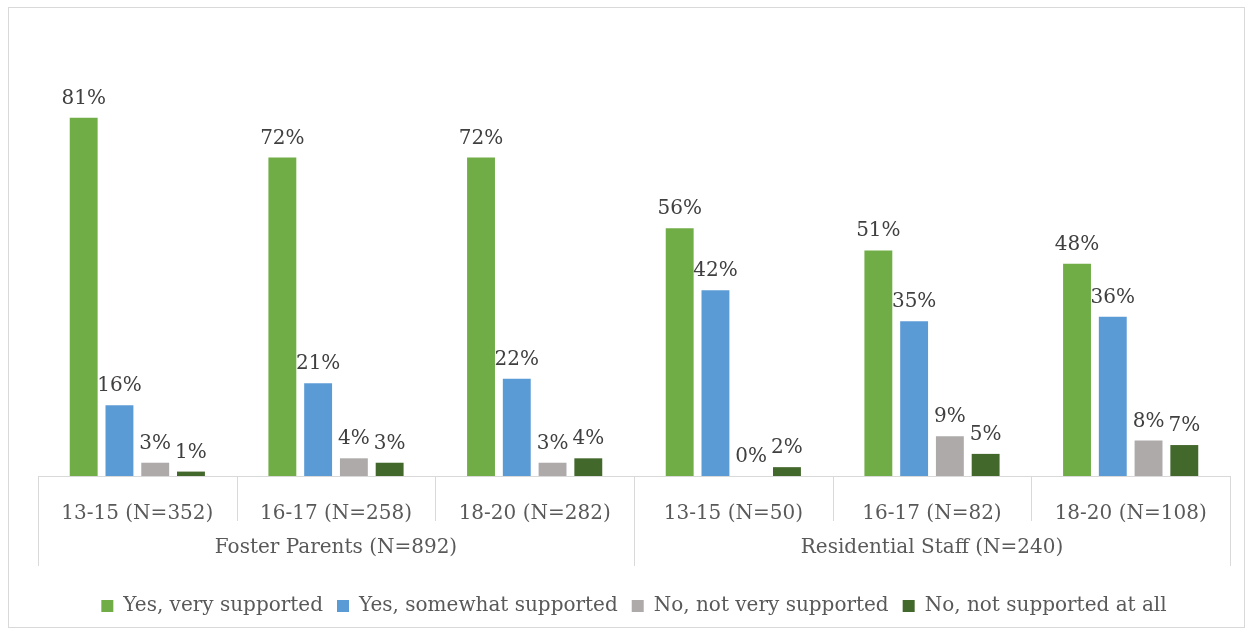 The image size is (1253, 636). I want to click on legend-label: No, not supported at all, so click(1045, 604).